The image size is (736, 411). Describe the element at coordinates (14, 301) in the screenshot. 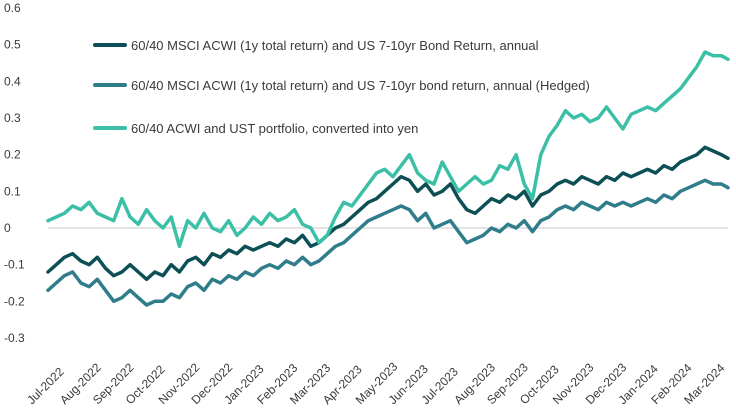

I see `y-tick-label: -0.2` at that location.